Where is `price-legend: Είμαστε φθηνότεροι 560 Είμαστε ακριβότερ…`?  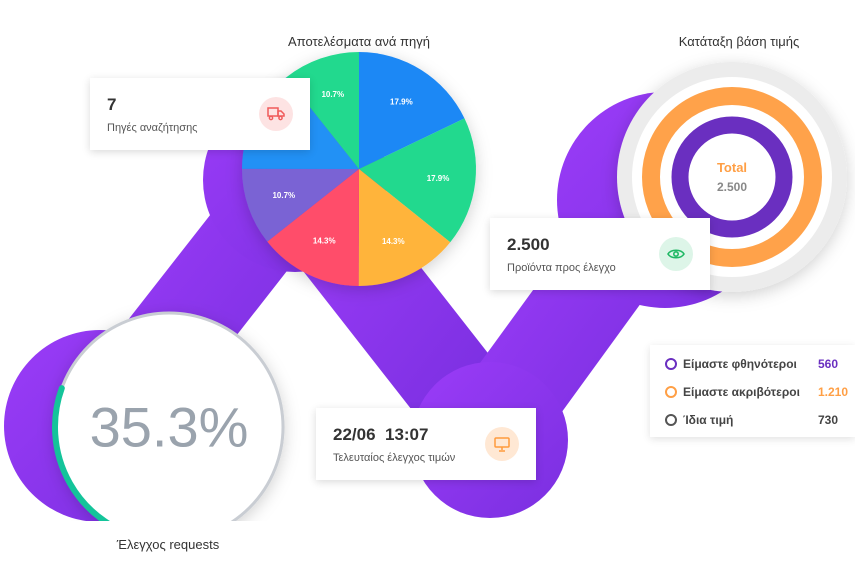
price-legend: Είμαστε φθηνότεροι 560 Είμαστε ακριβότερ… is located at coordinates (752, 391).